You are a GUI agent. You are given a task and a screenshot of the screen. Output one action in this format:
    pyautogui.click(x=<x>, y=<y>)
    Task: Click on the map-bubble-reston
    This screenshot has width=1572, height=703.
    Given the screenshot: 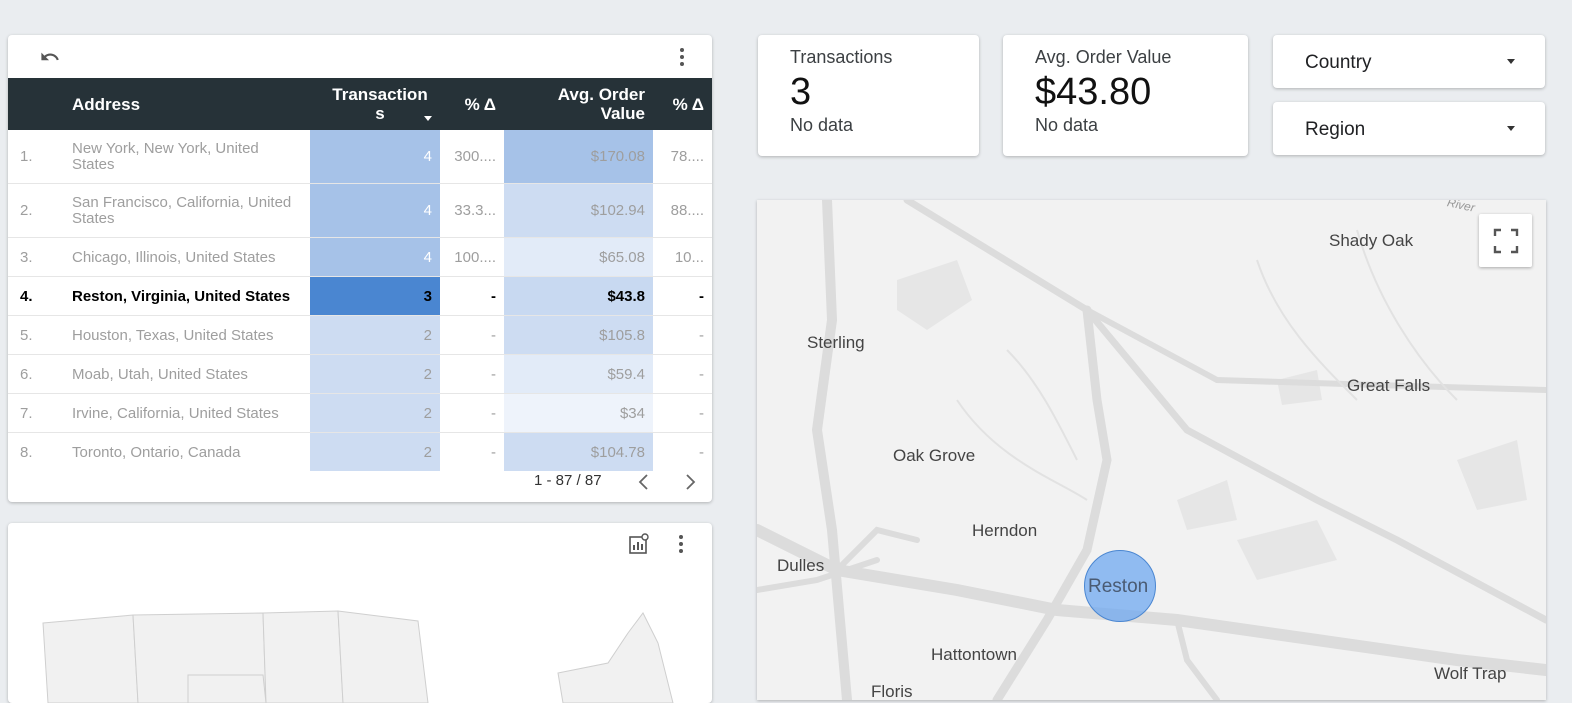 What is the action you would take?
    pyautogui.click(x=1120, y=586)
    